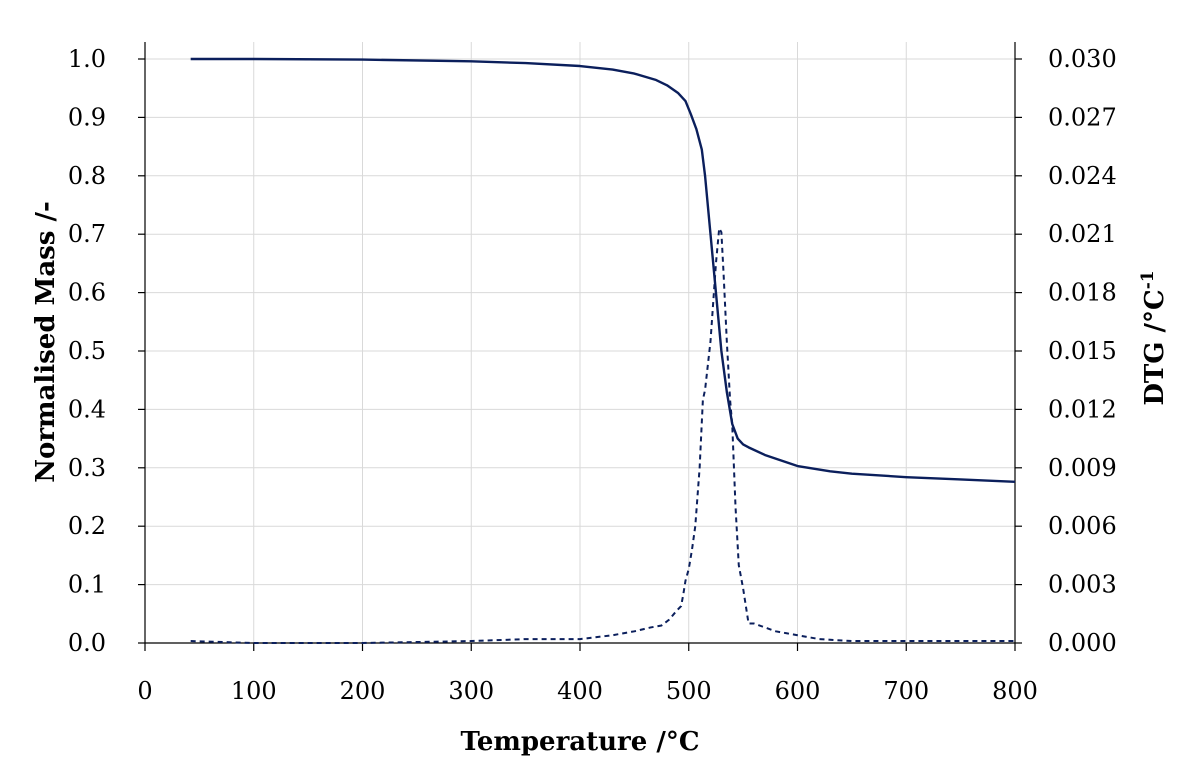 This screenshot has width=1192, height=779. What do you see at coordinates (1155, 347) in the screenshot?
I see `y-axis-right-title-main: DTG /°C` at bounding box center [1155, 347].